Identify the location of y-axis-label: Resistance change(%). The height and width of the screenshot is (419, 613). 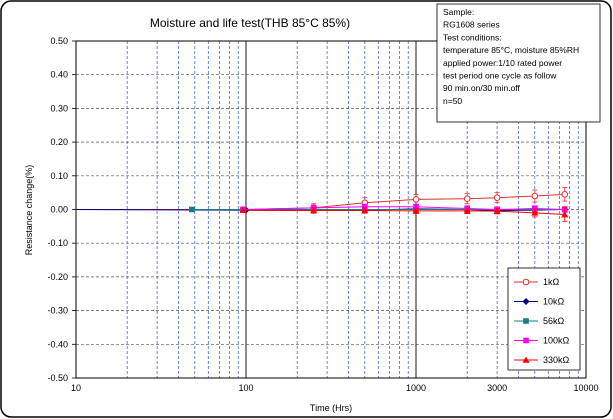
(29, 210).